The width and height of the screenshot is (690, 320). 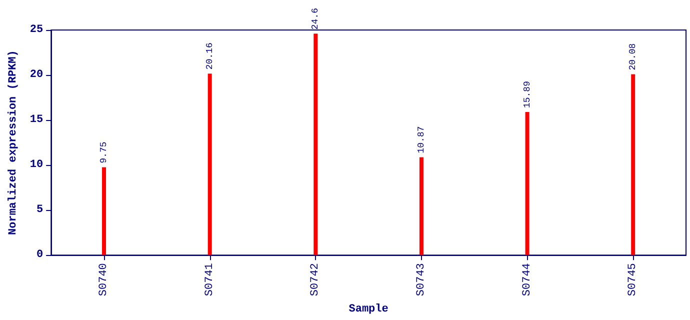 What do you see at coordinates (104, 279) in the screenshot?
I see `x-tick-label: S0740` at bounding box center [104, 279].